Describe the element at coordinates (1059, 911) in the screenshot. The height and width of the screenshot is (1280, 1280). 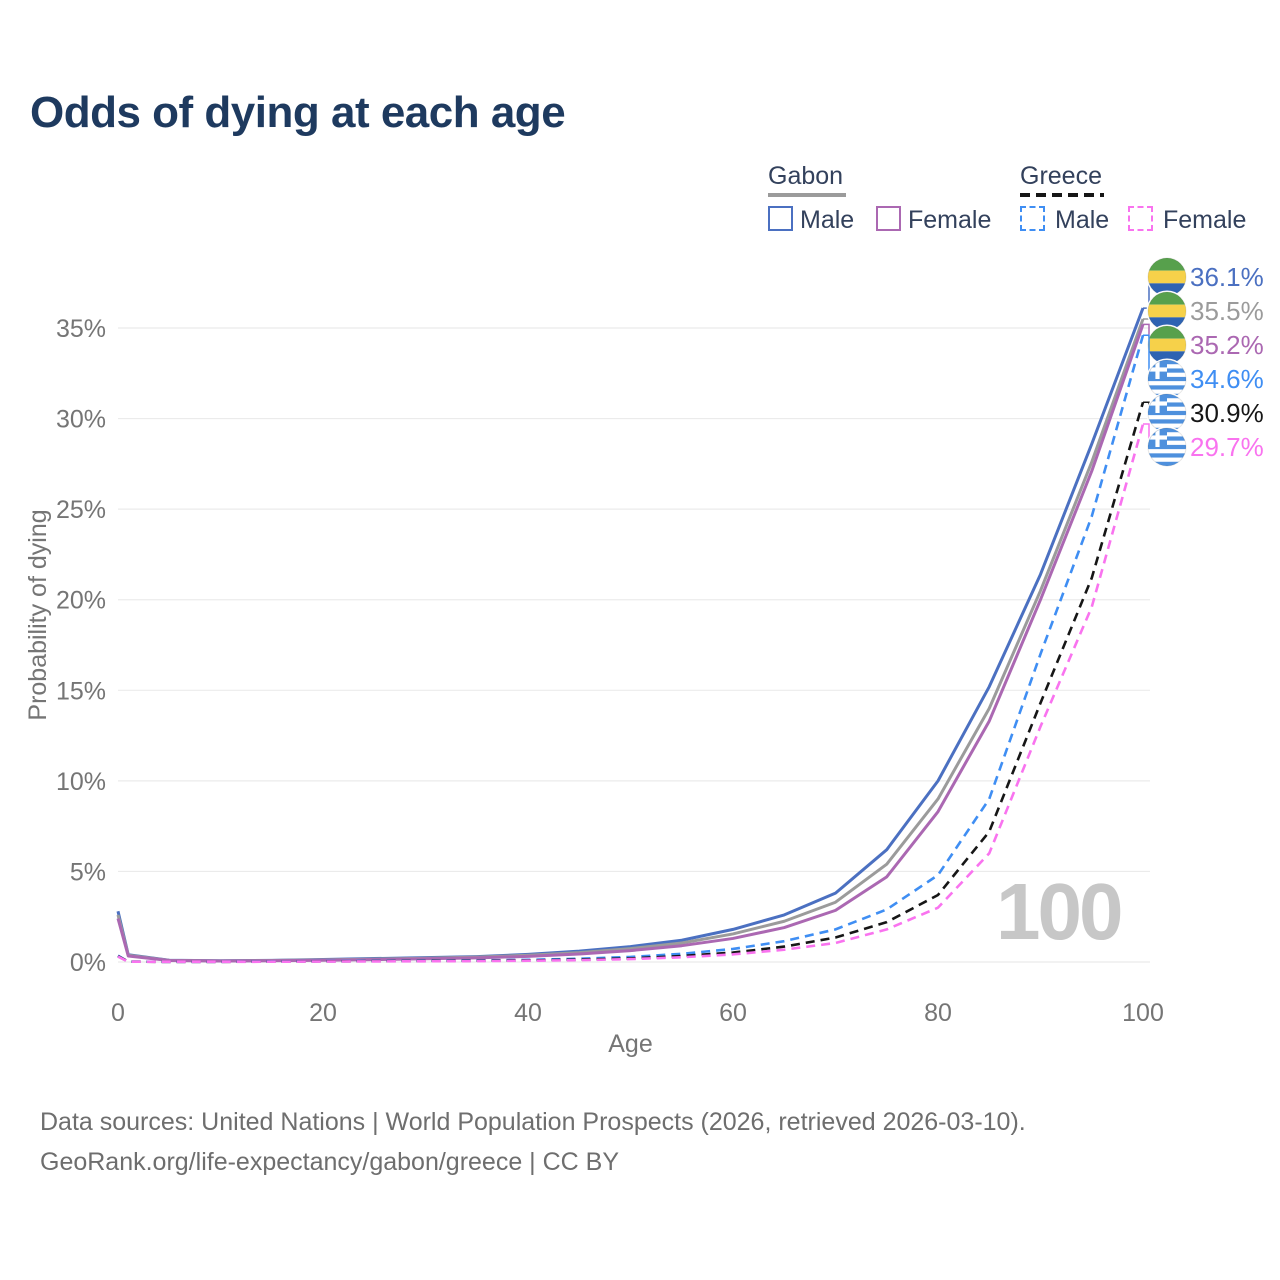
I see `watermark-age-100: 100` at that location.